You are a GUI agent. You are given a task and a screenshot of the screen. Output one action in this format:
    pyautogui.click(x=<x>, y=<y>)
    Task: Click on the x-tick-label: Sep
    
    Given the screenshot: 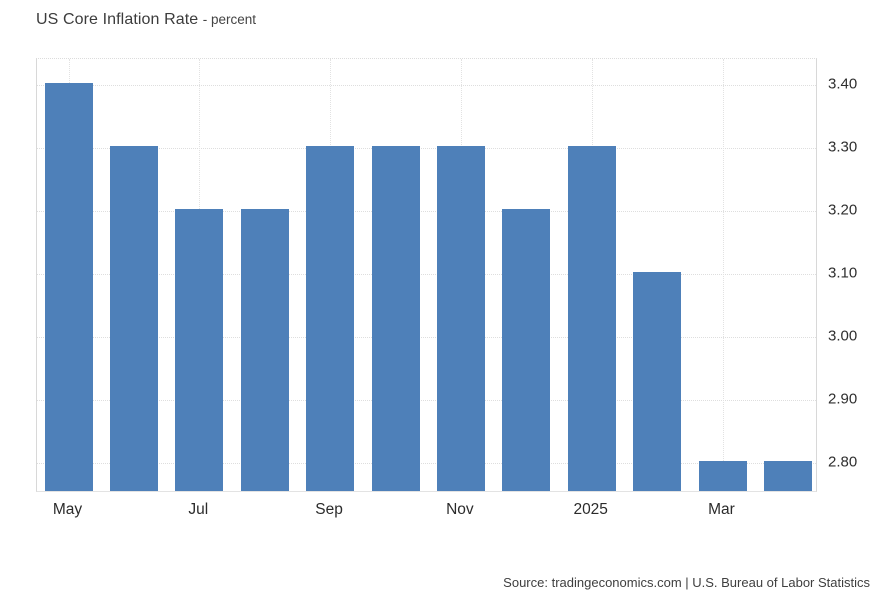 What is the action you would take?
    pyautogui.click(x=329, y=509)
    